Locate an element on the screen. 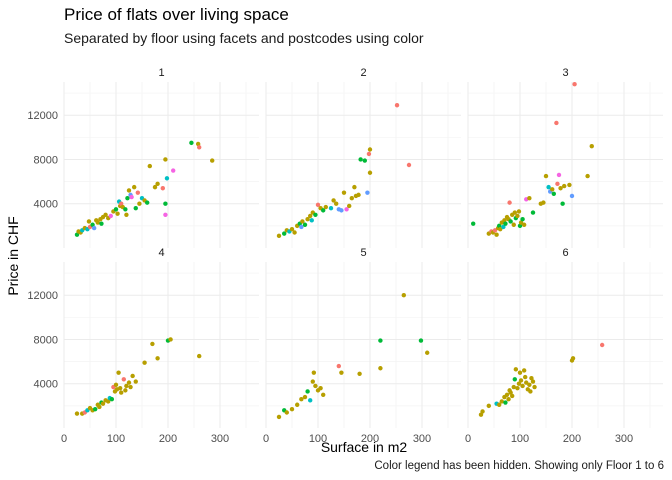 The image size is (672, 480). facet-panel-5: 5 0 100 200 300 is located at coordinates (362, 346).